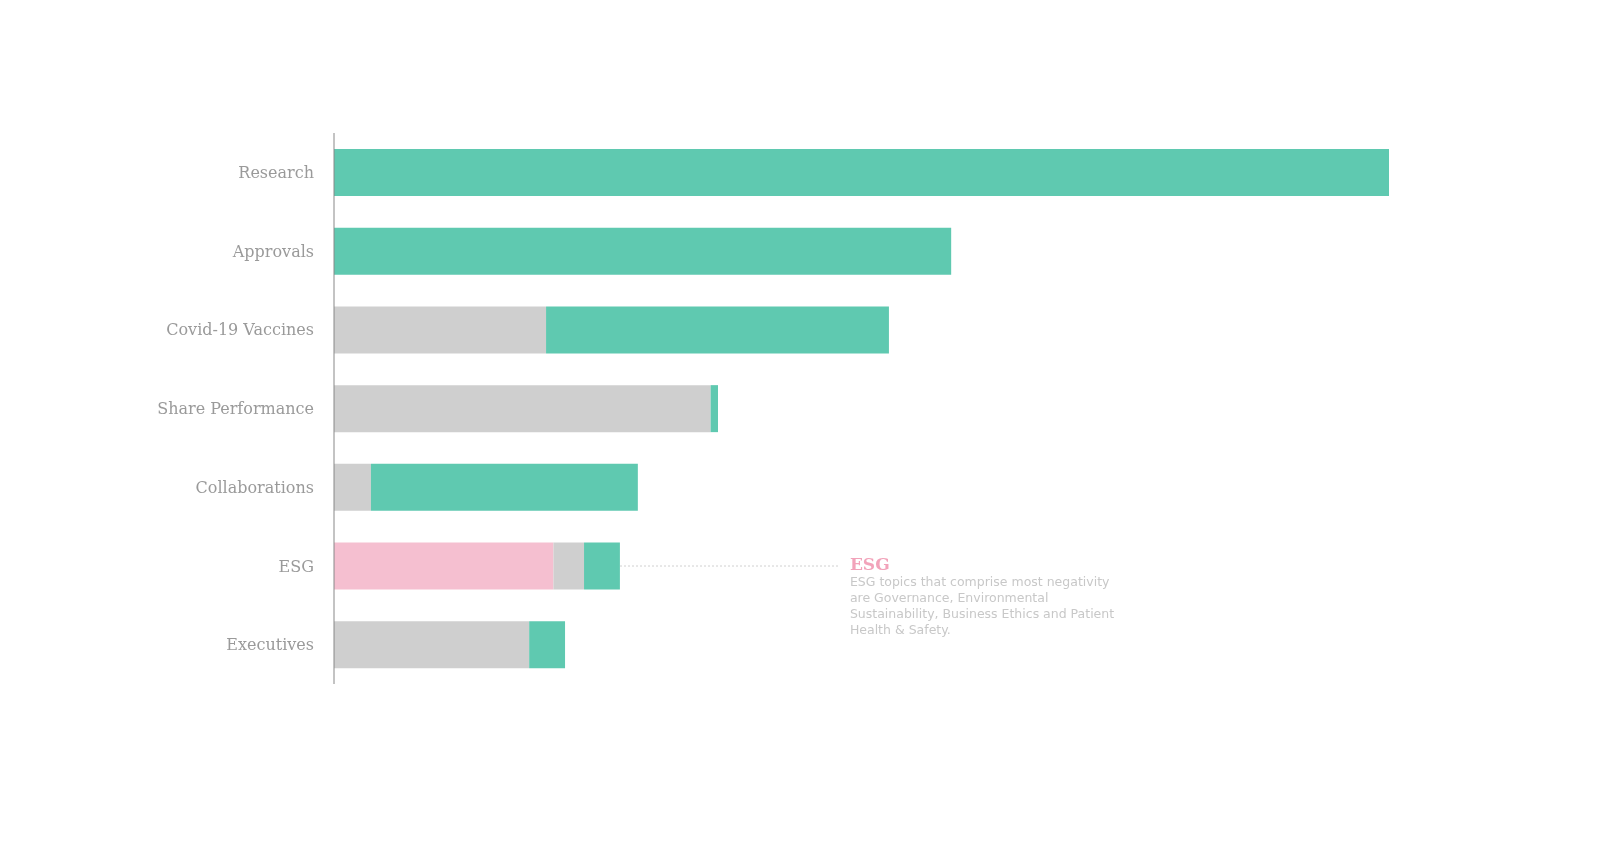 This screenshot has width=1600, height=860. Describe the element at coordinates (240, 330) in the screenshot. I see `y-tick-label: Covid-19 Vaccines` at that location.